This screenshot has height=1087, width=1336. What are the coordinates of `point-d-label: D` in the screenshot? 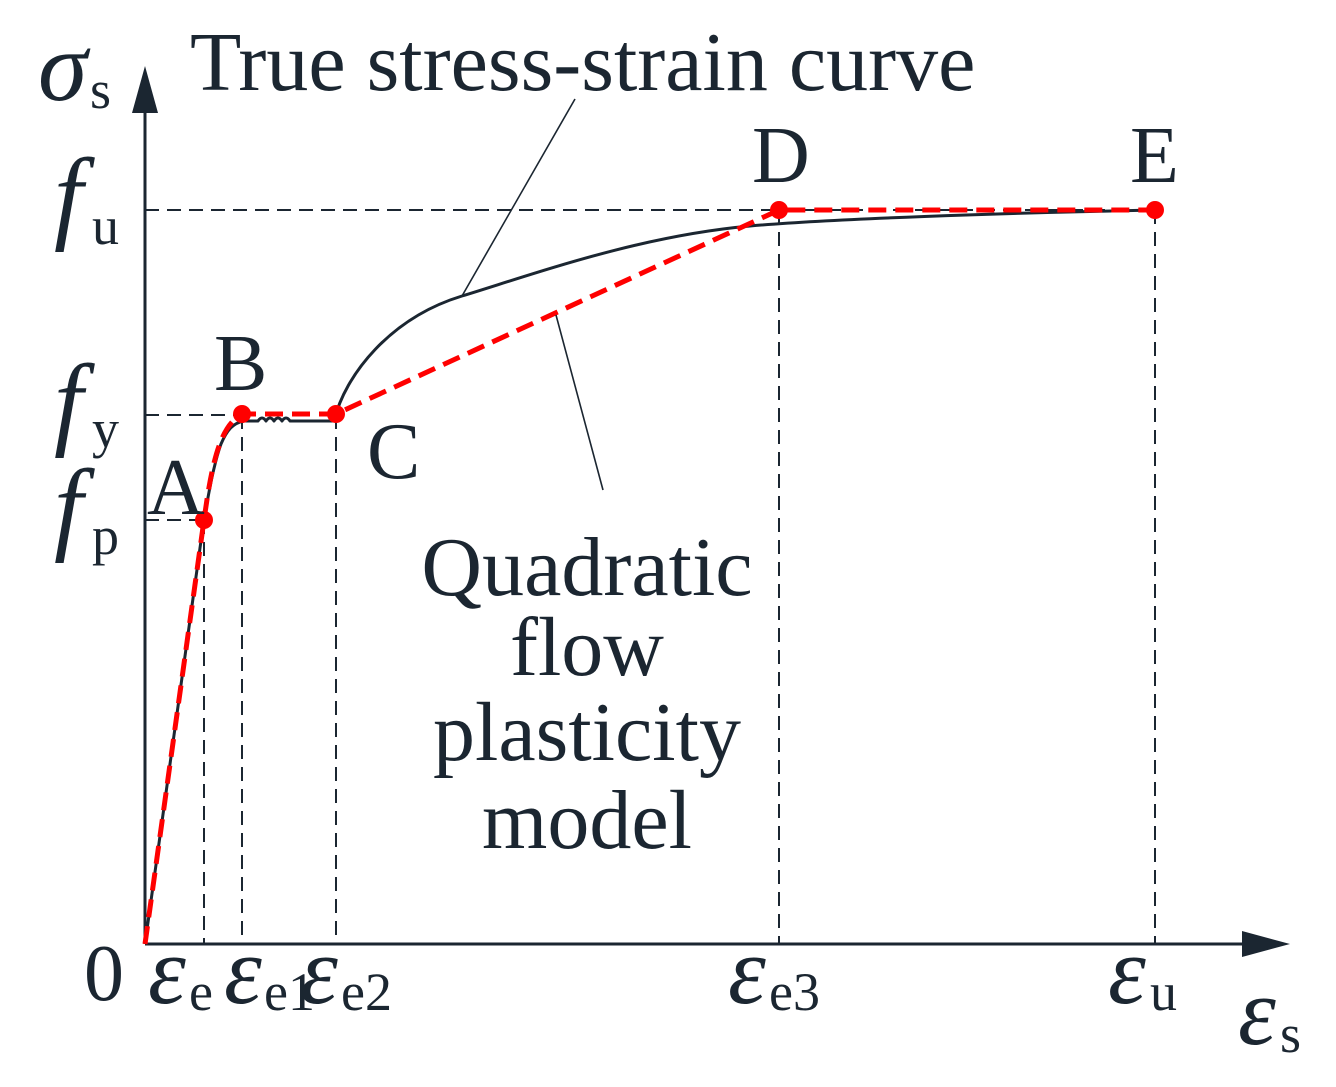 It's located at (781, 156).